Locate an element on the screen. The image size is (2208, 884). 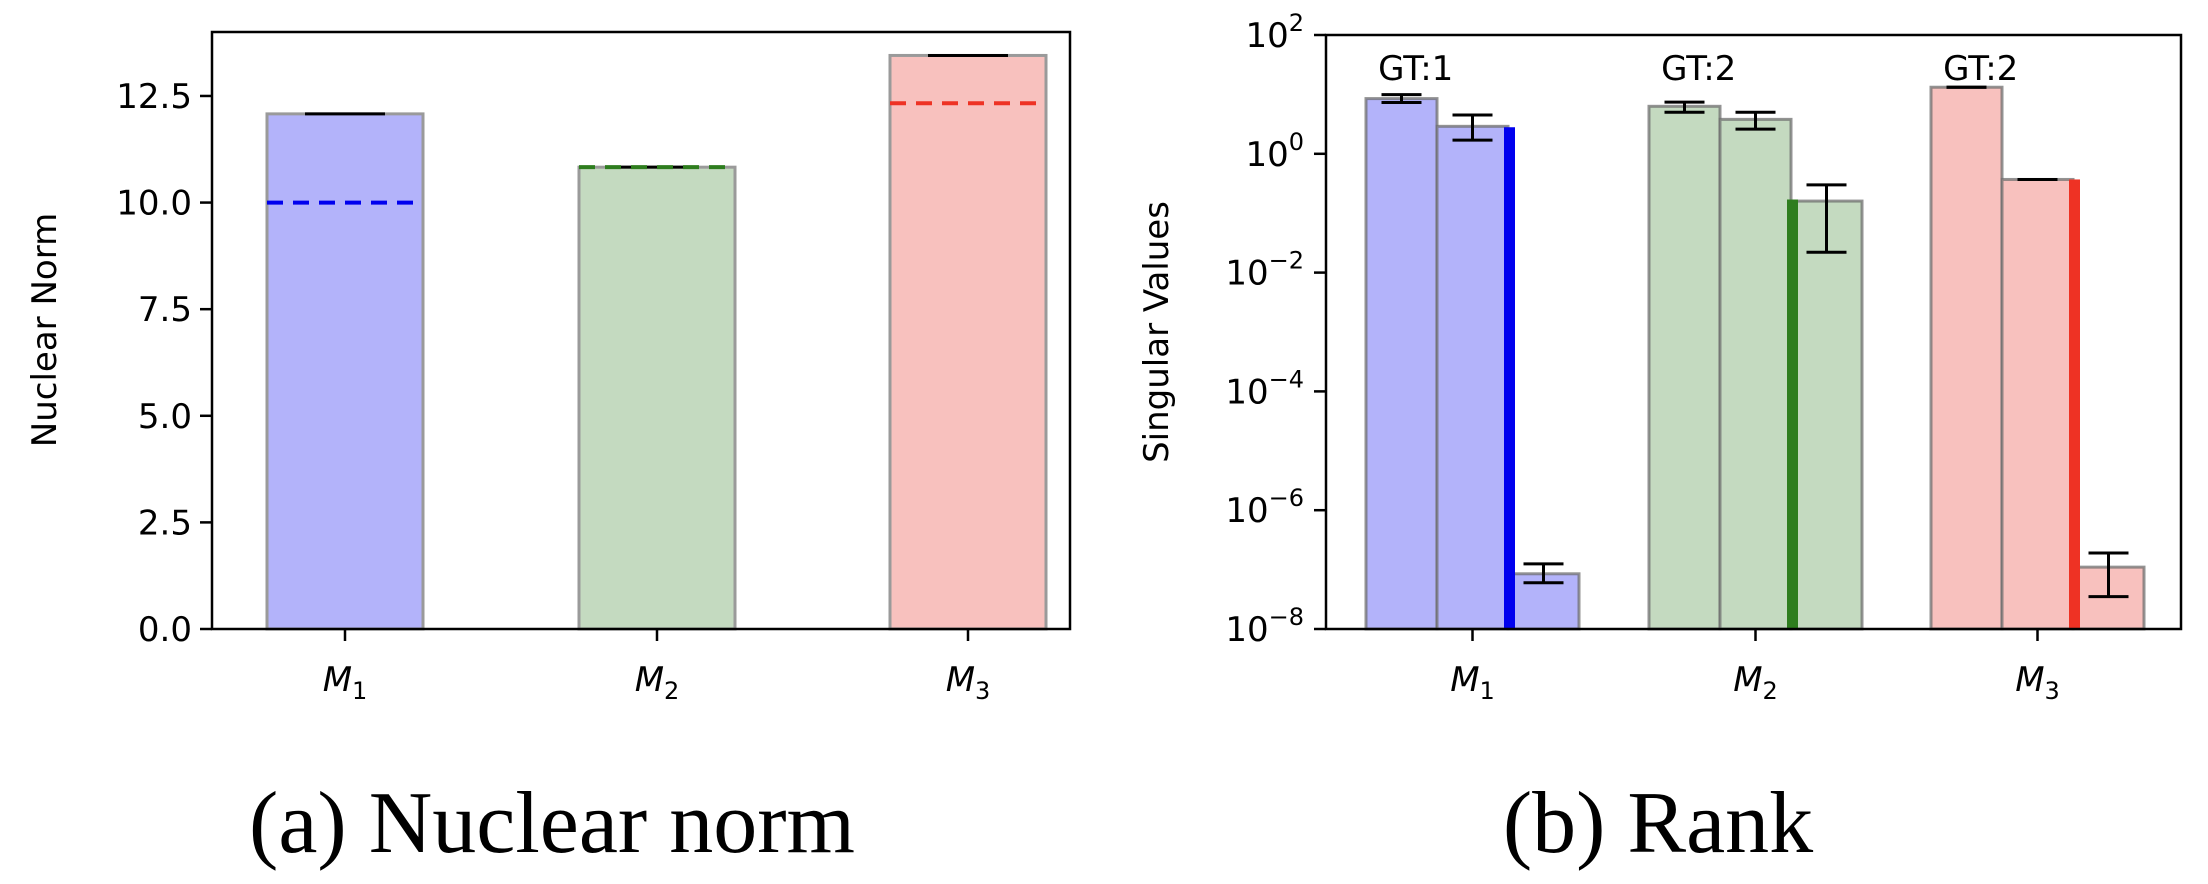
gt-annotation-2: GT:2 is located at coordinates (1698, 69).